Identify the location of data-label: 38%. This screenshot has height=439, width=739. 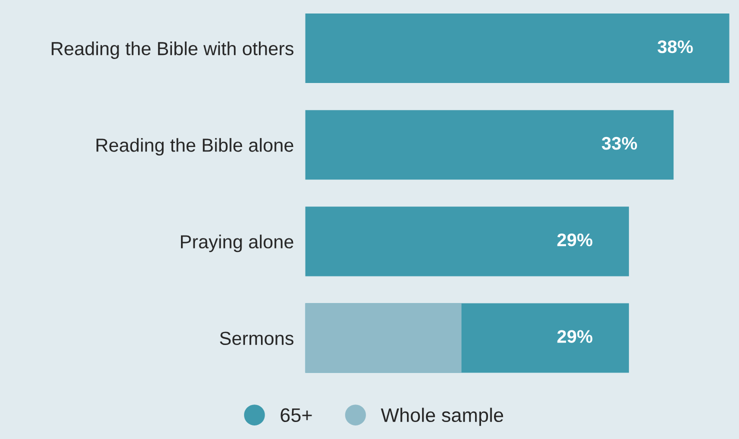
(675, 47).